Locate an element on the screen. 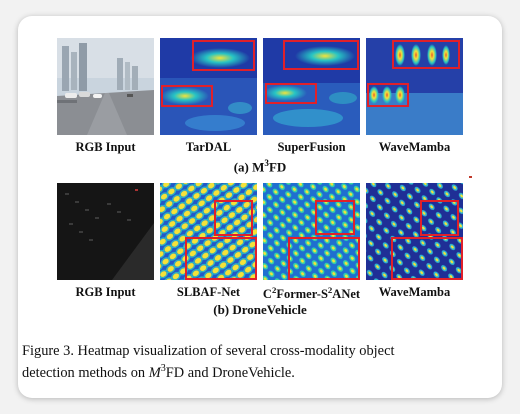 The height and width of the screenshot is (414, 520). dronevehicle-wavemamba-heatmap is located at coordinates (414, 231).